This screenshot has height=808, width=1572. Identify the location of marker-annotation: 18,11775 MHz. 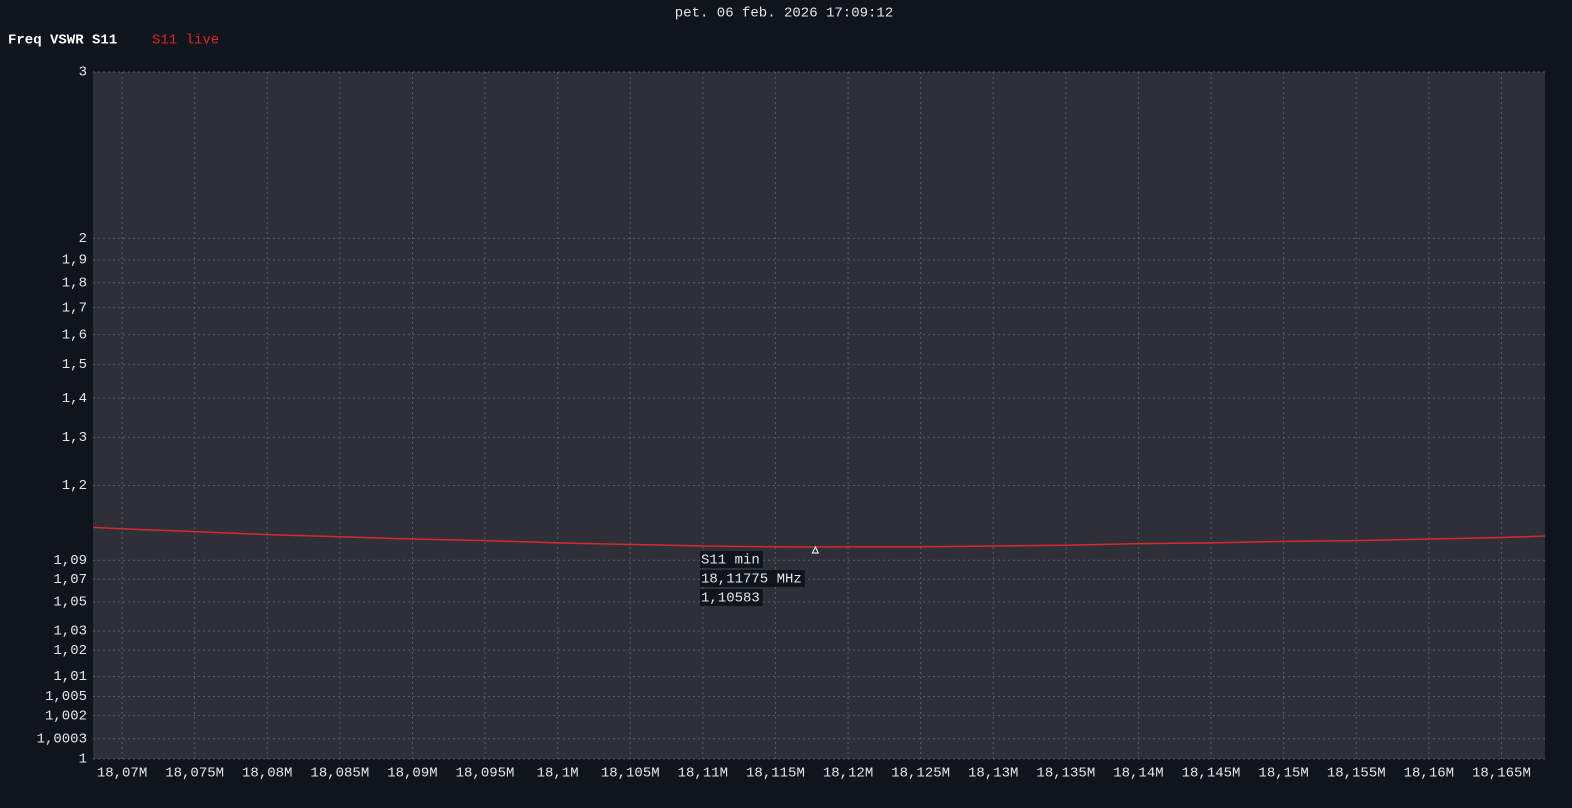
(751, 580).